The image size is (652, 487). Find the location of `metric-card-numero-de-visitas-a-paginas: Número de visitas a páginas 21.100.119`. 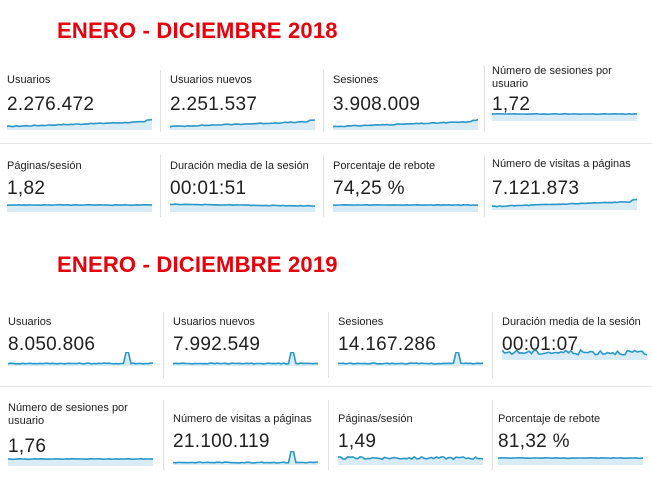

metric-card-numero-de-visitas-a-paginas: Número de visitas a páginas 21.100.119 is located at coordinates (248, 444).